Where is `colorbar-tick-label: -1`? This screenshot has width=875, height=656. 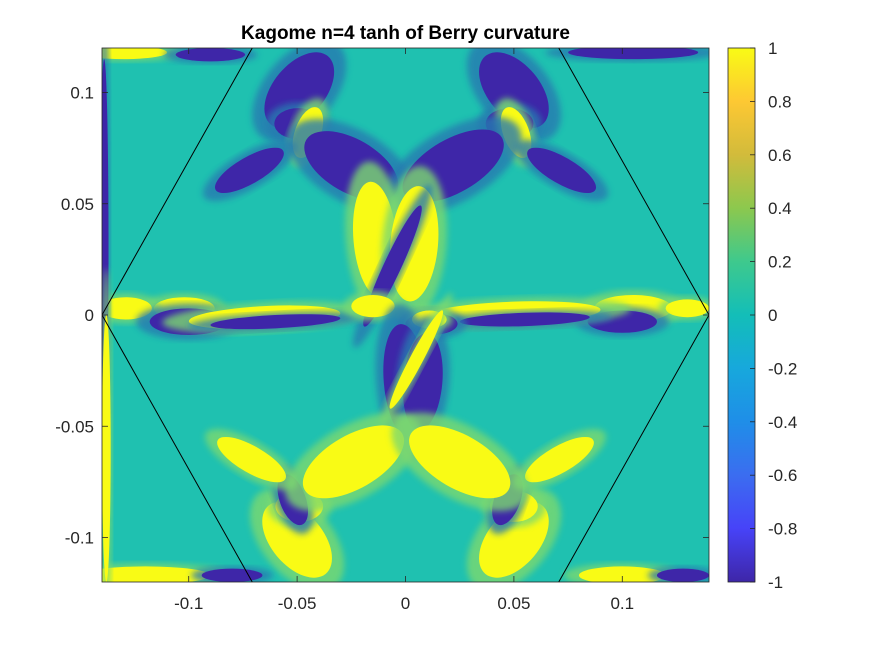 colorbar-tick-label: -1 is located at coordinates (775, 582).